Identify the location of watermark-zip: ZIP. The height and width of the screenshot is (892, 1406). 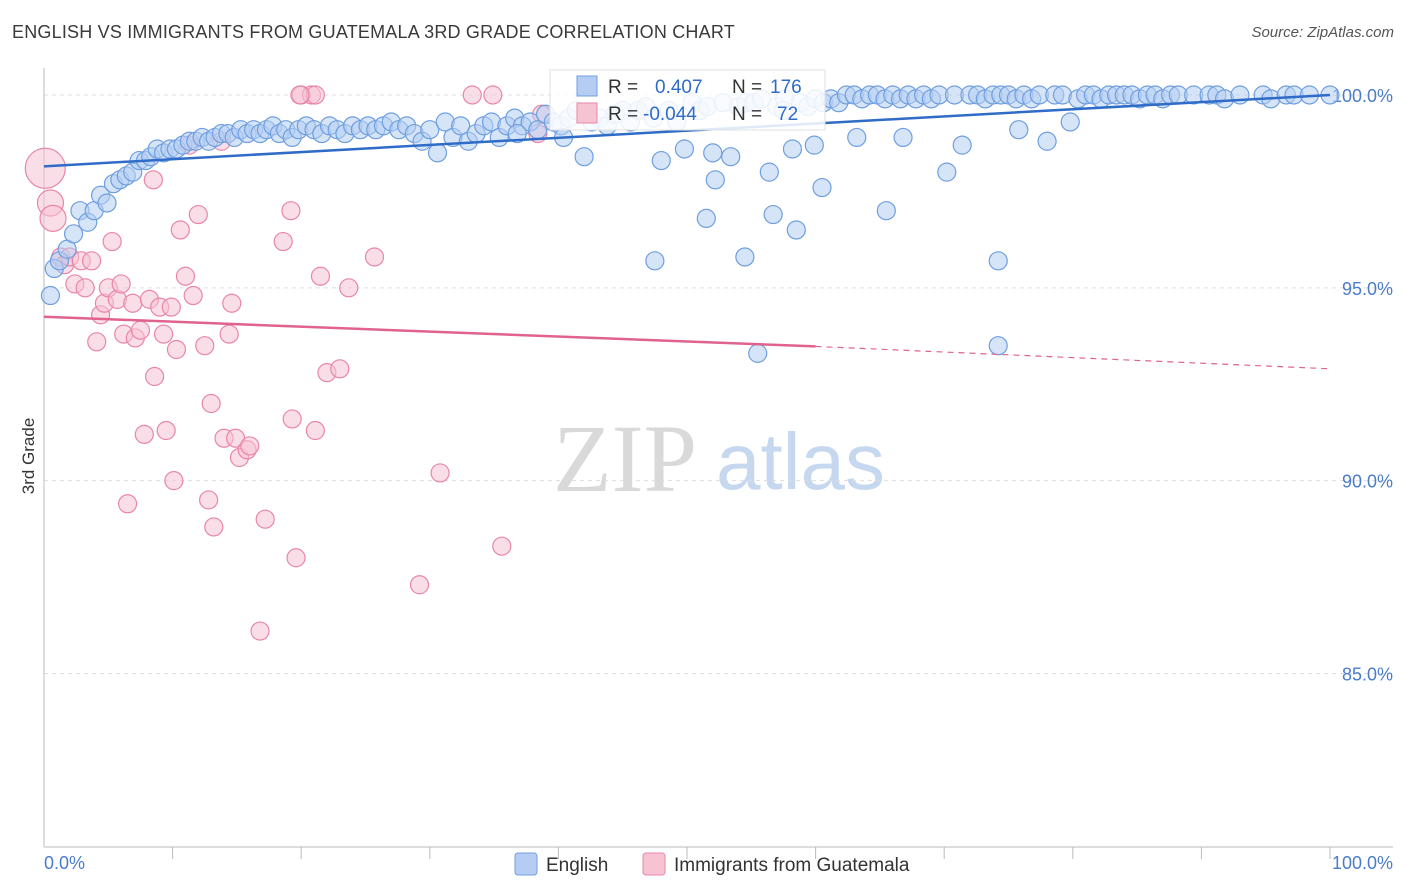
(625, 458).